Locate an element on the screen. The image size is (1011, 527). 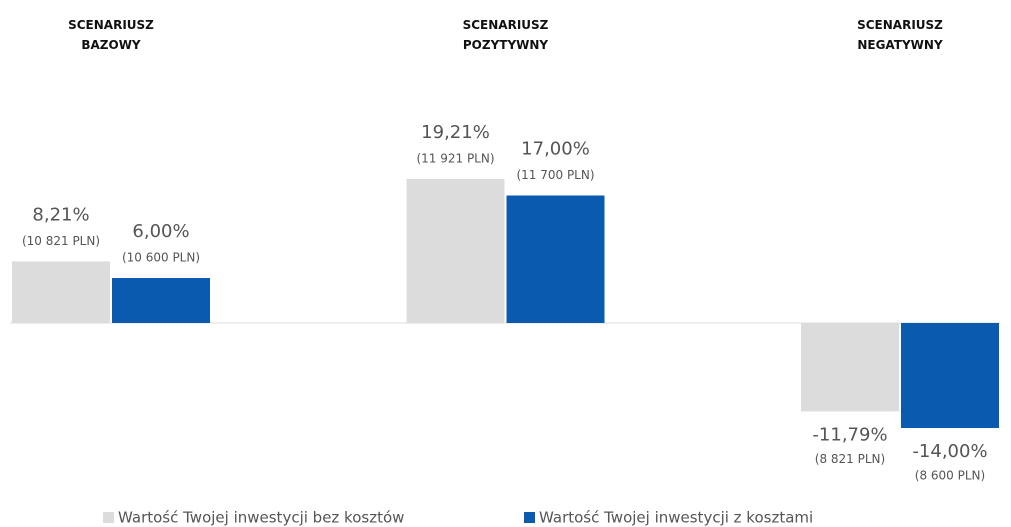
amount-label: (10 821 PLN) is located at coordinates (61, 241).